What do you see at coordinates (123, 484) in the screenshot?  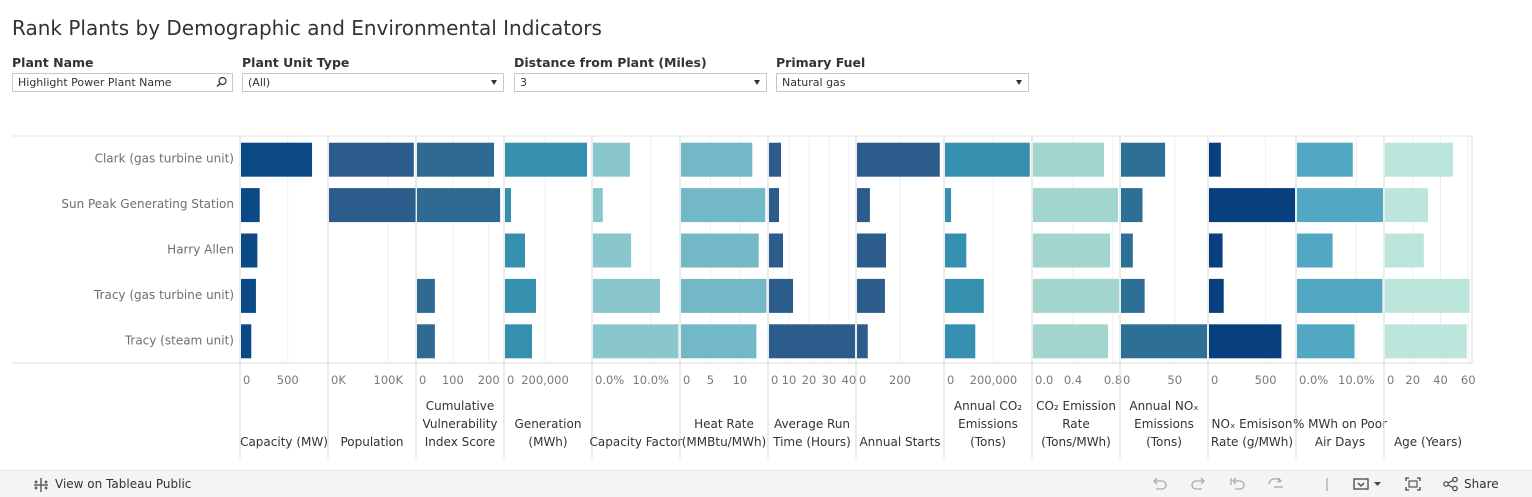 I see `view-on-tableau-link: View on Tableau Public` at bounding box center [123, 484].